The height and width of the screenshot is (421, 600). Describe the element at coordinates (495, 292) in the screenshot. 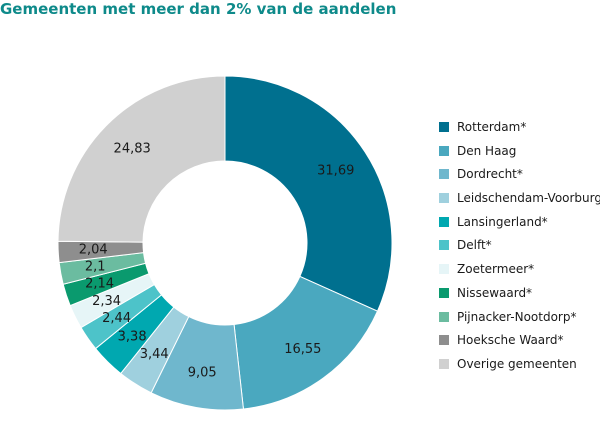

I see `legend-label: Nissewaard*` at that location.